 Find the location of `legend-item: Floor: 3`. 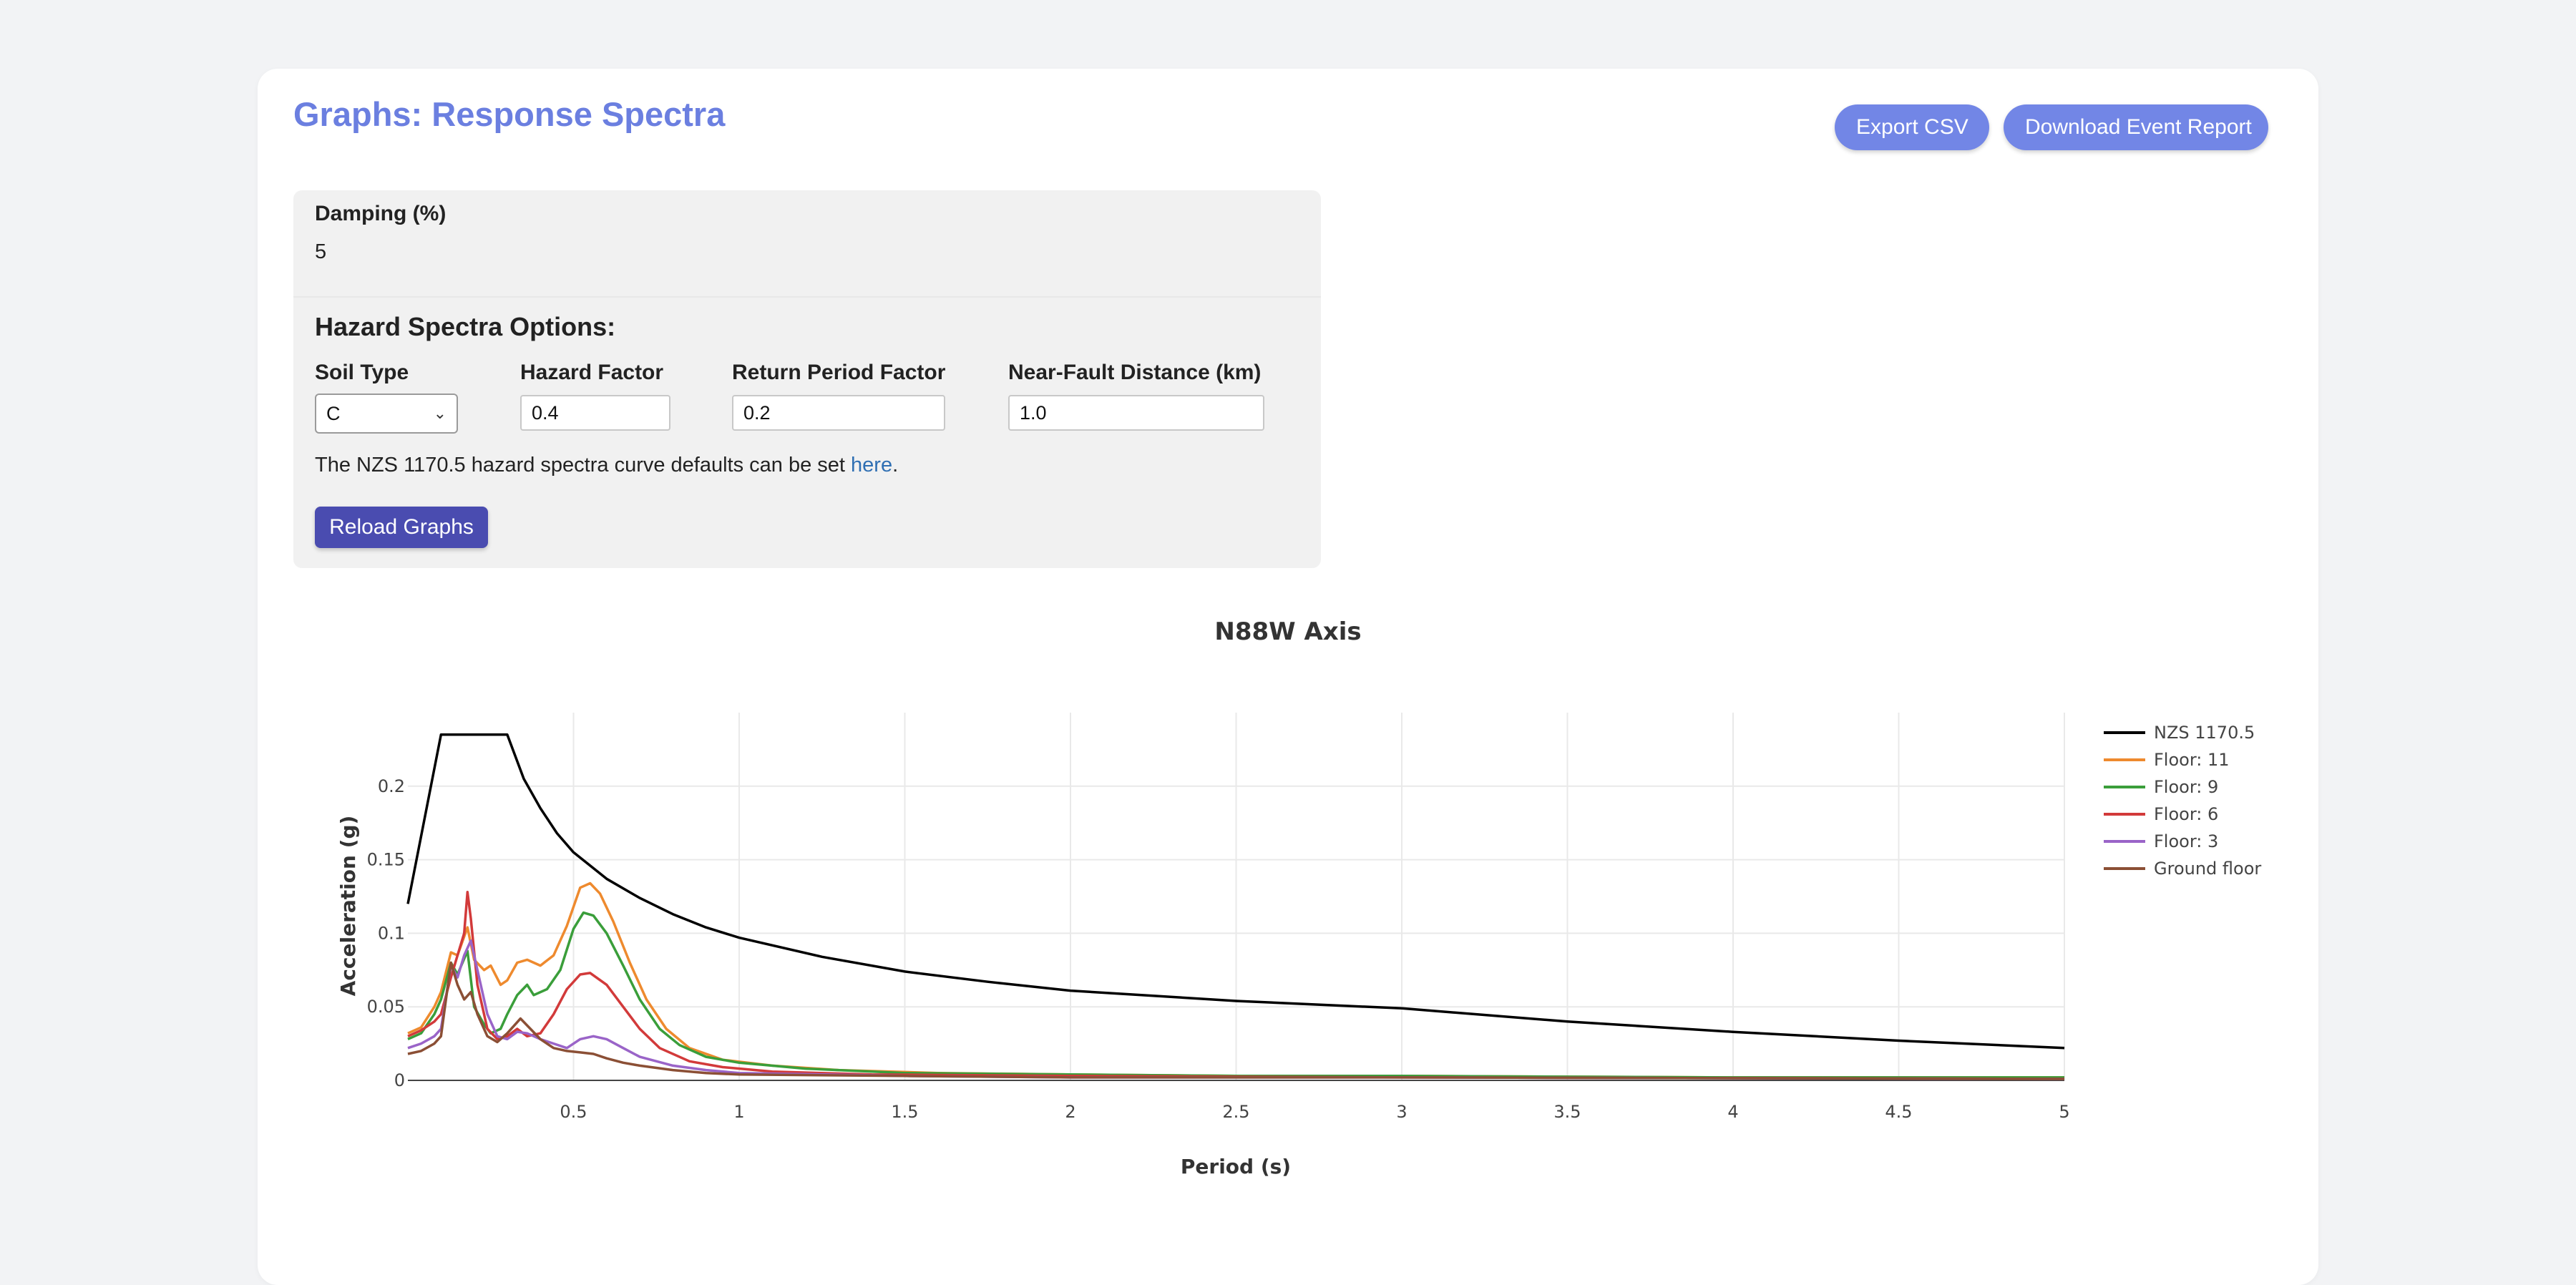

legend-item: Floor: 3 is located at coordinates (2161, 841).